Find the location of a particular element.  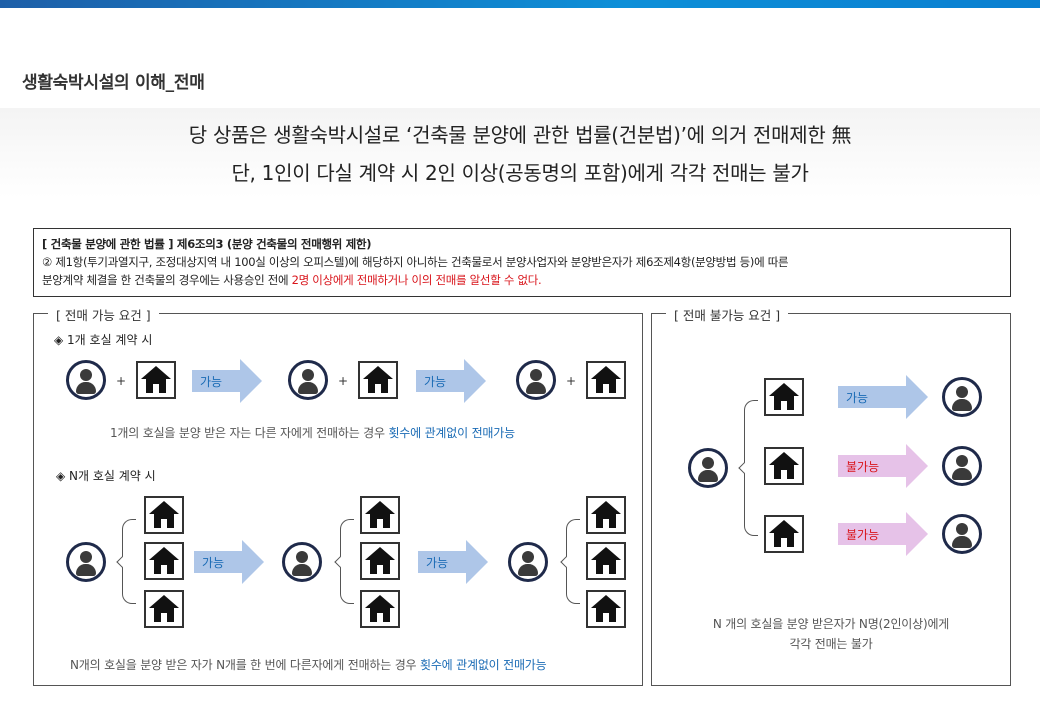

not-allowed-note-line1: N 개의 호실을 분양 받은자가 N명(2인이상)에게 is located at coordinates (831, 624).